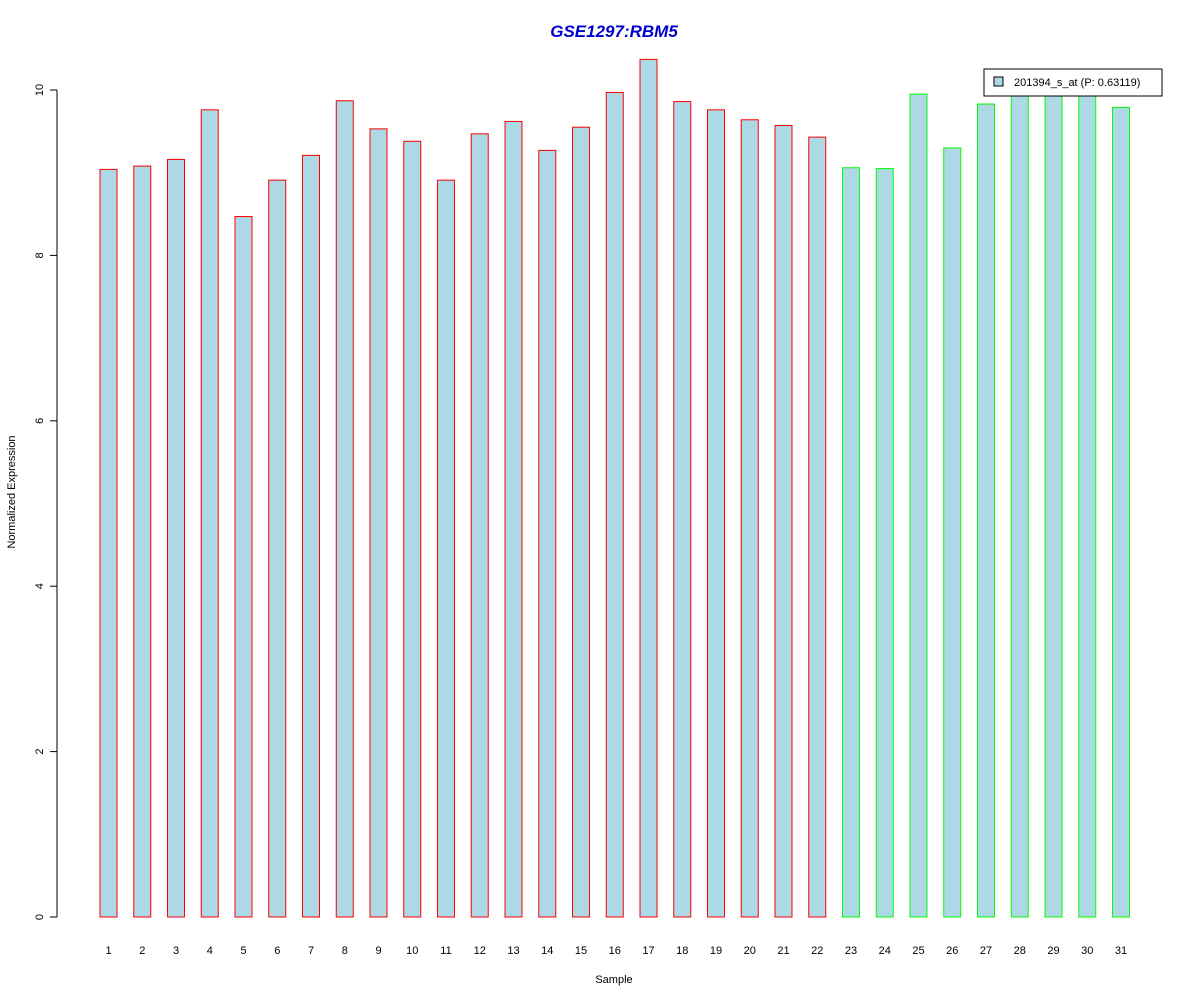 The height and width of the screenshot is (1000, 1200). What do you see at coordinates (345, 951) in the screenshot?
I see `x-tick-label: 8` at bounding box center [345, 951].